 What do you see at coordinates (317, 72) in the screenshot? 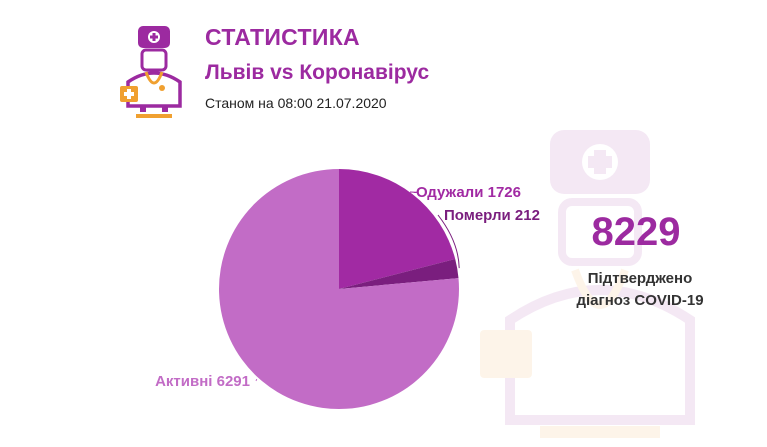
I see `page-subtitle: Львів vs Коронавірус` at bounding box center [317, 72].